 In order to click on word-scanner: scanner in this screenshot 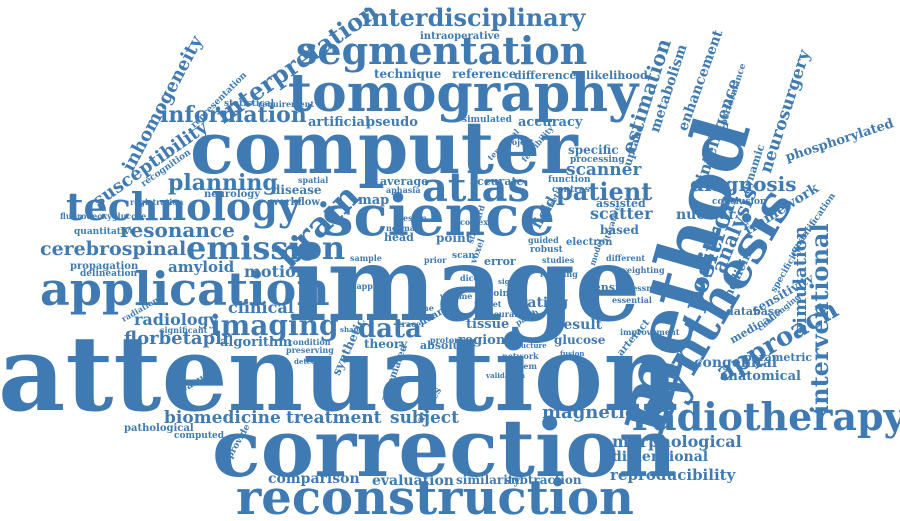, I will do `click(604, 170)`.